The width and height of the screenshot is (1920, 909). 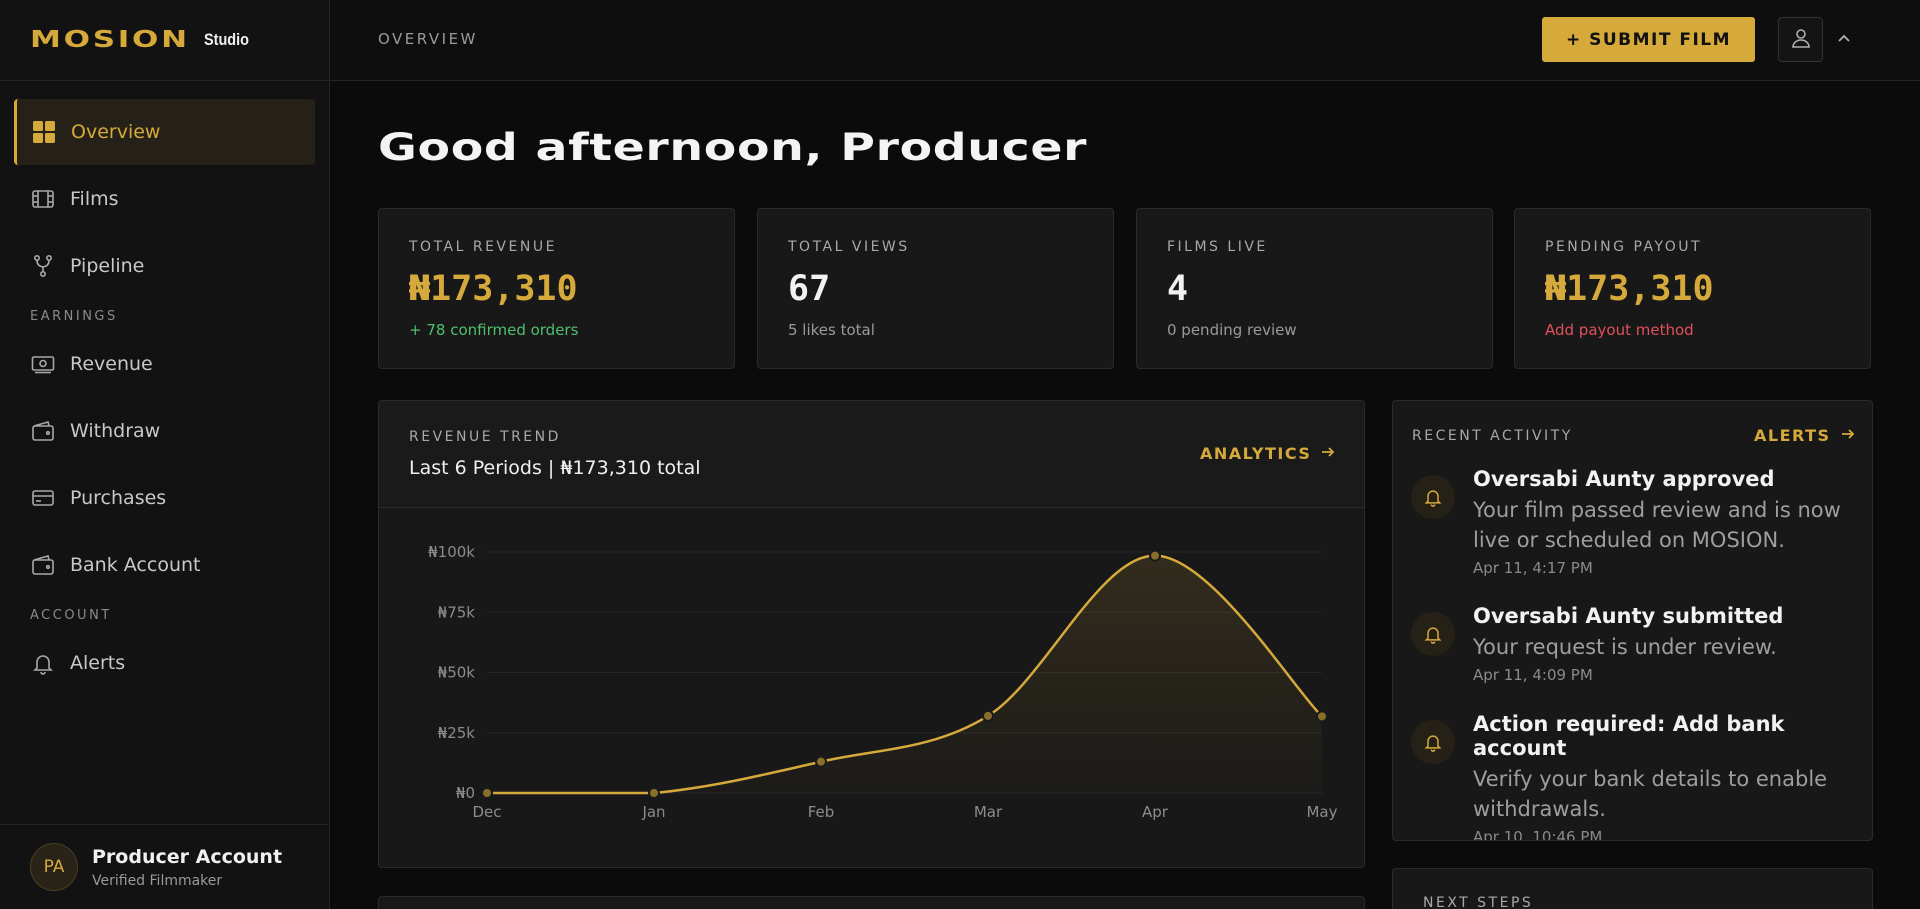 What do you see at coordinates (457, 733) in the screenshot?
I see `y-tick-label: ₦25k` at bounding box center [457, 733].